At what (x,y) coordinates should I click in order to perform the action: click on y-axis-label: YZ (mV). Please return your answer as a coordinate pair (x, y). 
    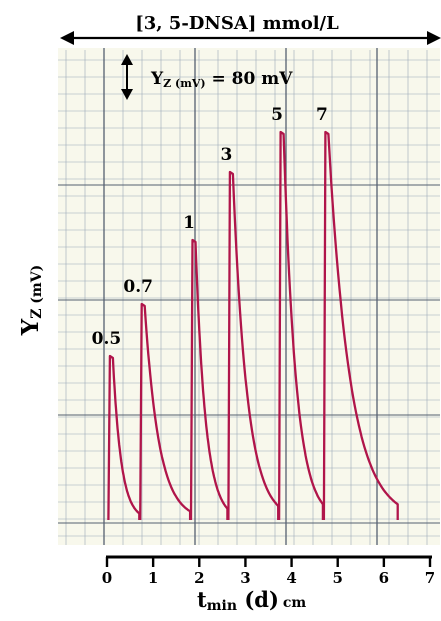
    Looking at the image, I should click on (31, 300).